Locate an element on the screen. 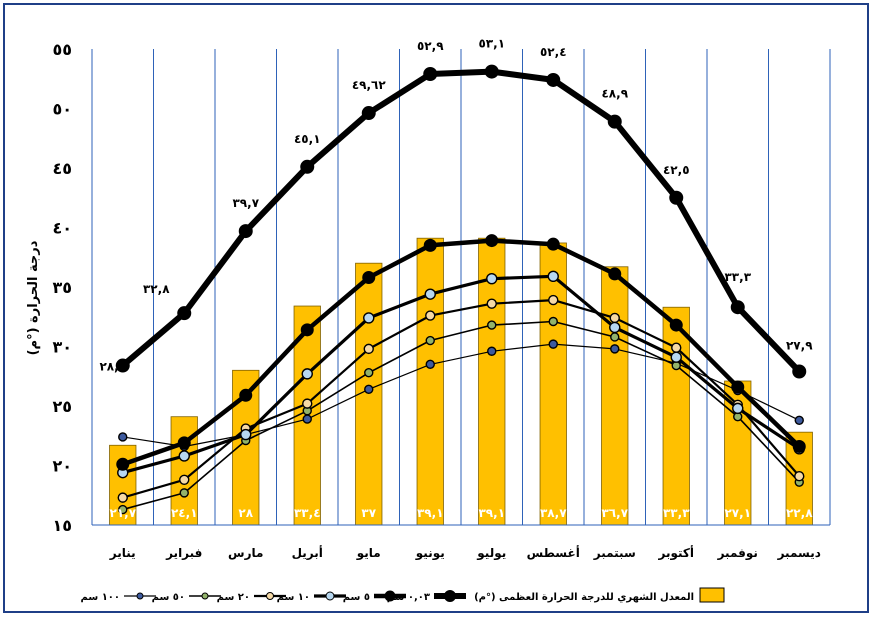 The height and width of the screenshot is (618, 874). x-tick-label: يوليو is located at coordinates (491, 553).